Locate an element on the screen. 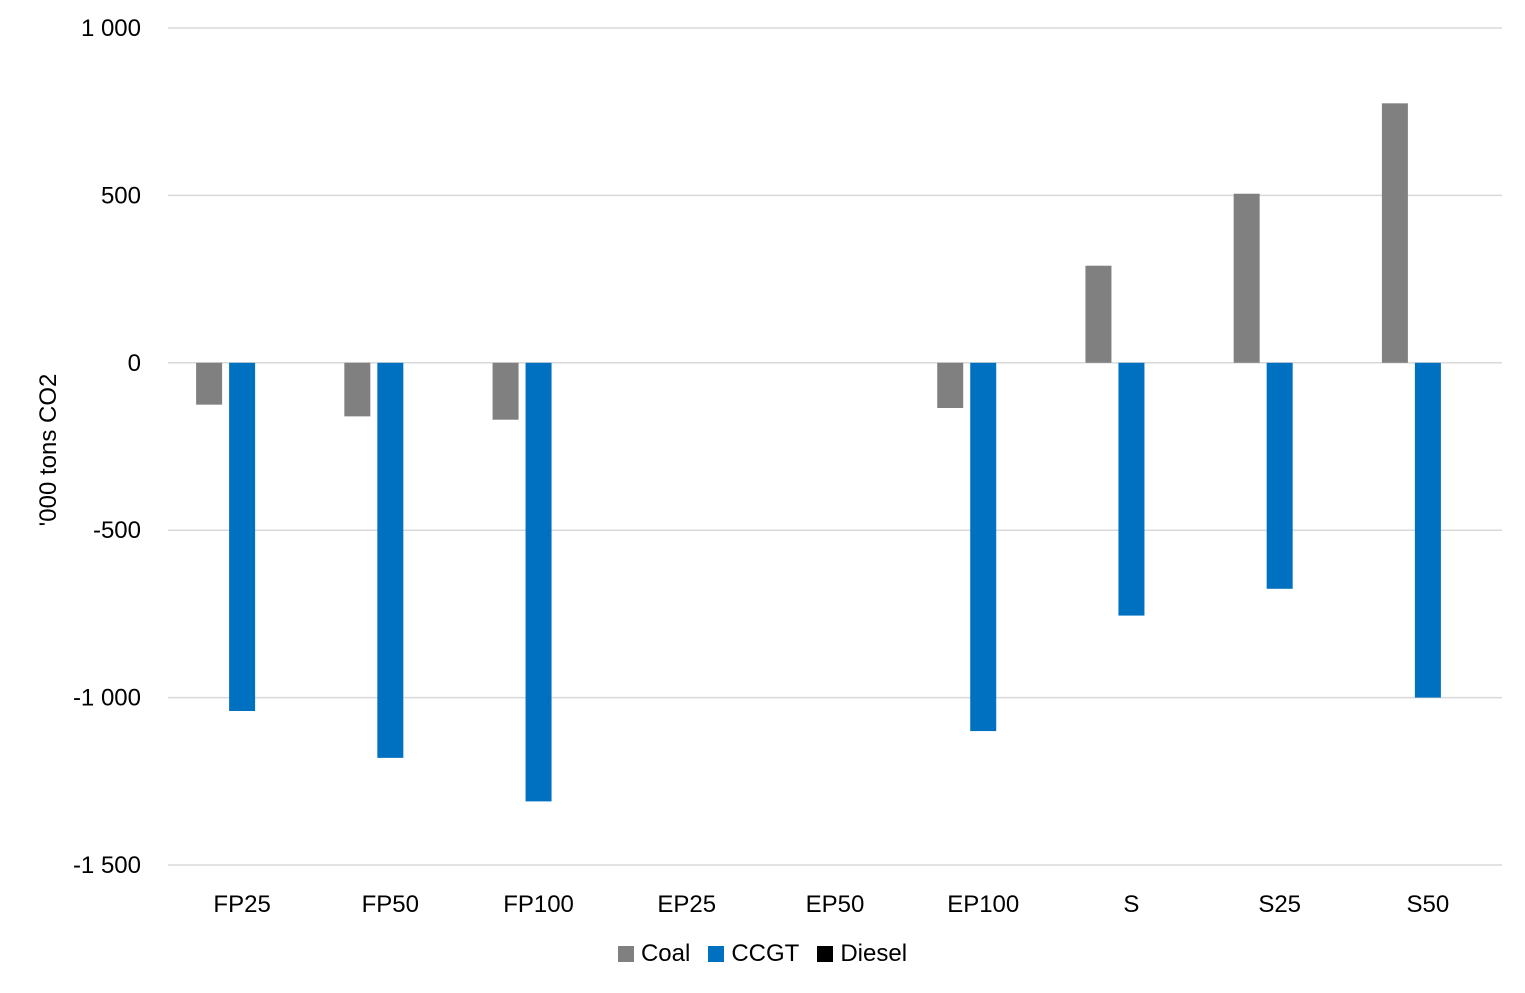 The width and height of the screenshot is (1525, 993). bar-coal-fp50 is located at coordinates (357, 389).